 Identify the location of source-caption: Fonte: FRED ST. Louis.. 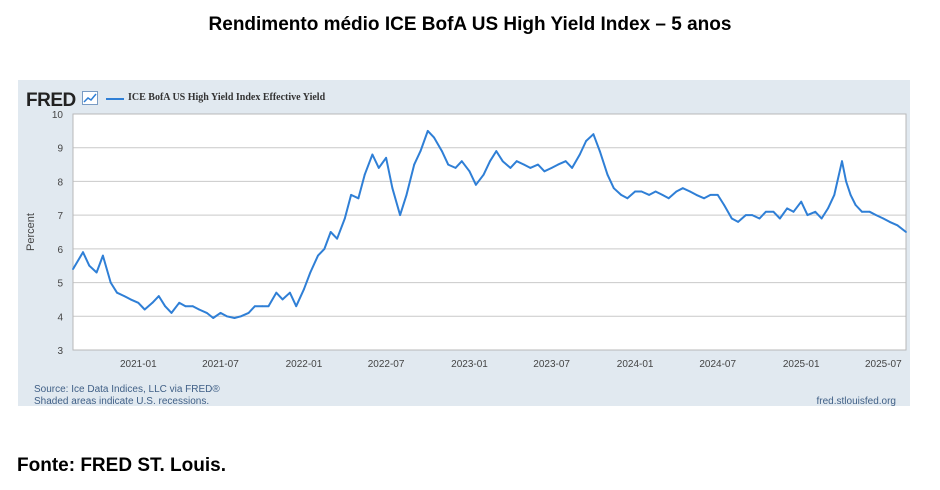
(121, 465).